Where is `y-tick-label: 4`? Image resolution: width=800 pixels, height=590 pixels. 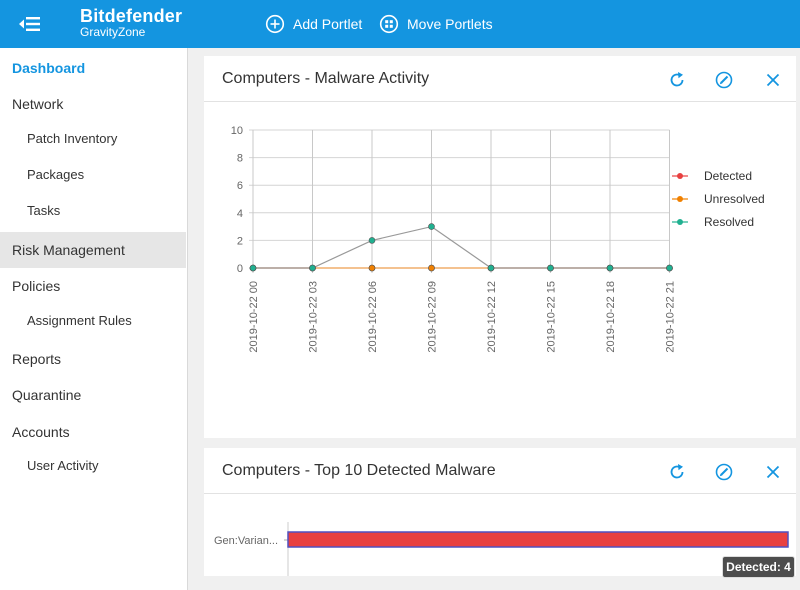 y-tick-label: 4 is located at coordinates (240, 214).